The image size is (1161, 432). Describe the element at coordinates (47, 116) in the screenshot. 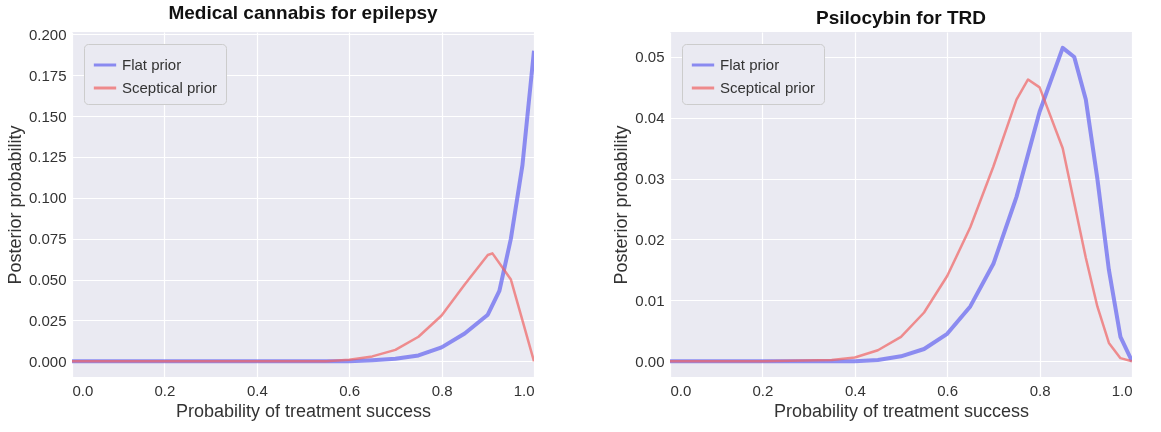

I see `y-tick-label: 0.150` at that location.